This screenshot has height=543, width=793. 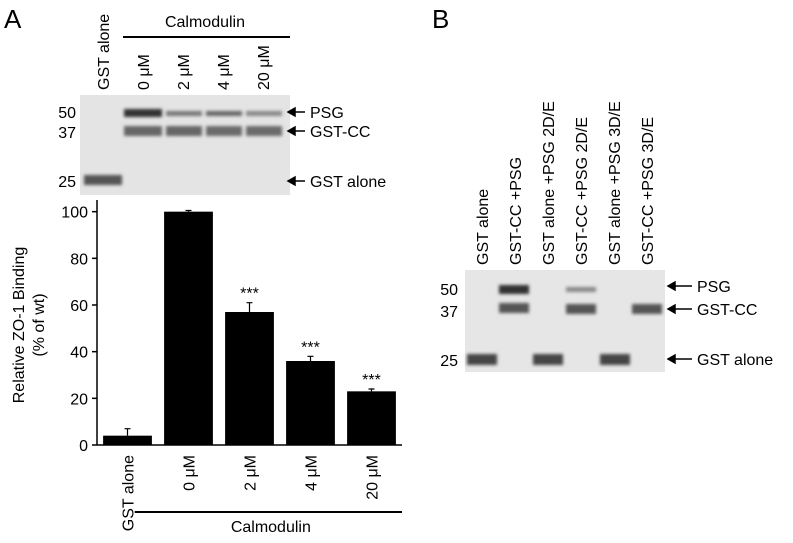 I want to click on y-tick-label: 40, so click(x=79, y=353).